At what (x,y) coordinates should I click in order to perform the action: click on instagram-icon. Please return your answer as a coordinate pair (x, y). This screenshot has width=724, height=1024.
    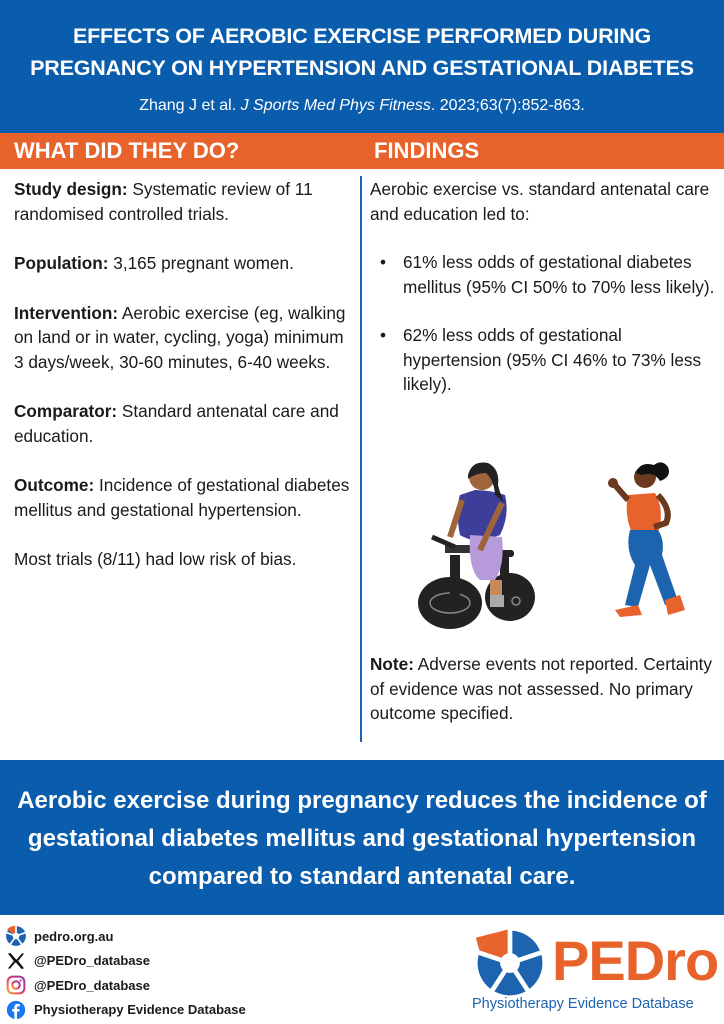
    Looking at the image, I should click on (16, 985).